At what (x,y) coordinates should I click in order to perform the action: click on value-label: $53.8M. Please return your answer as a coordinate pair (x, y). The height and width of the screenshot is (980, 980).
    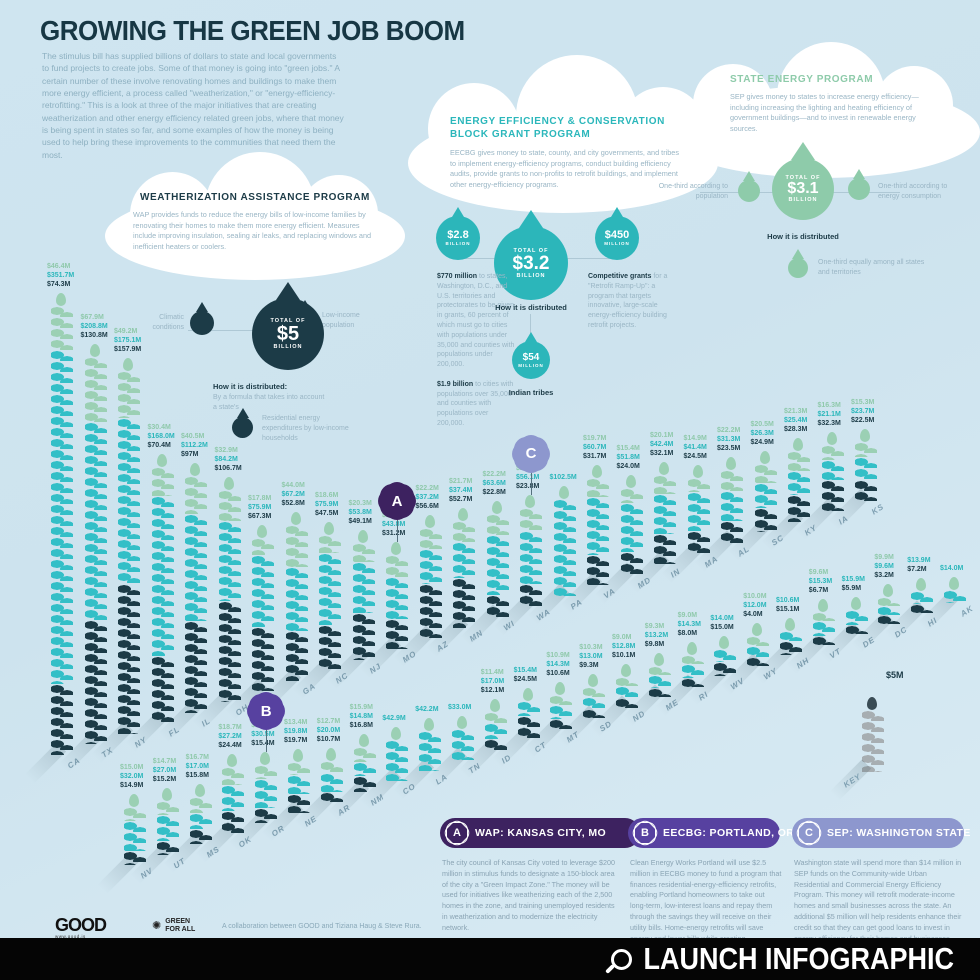
    Looking at the image, I should click on (360, 512).